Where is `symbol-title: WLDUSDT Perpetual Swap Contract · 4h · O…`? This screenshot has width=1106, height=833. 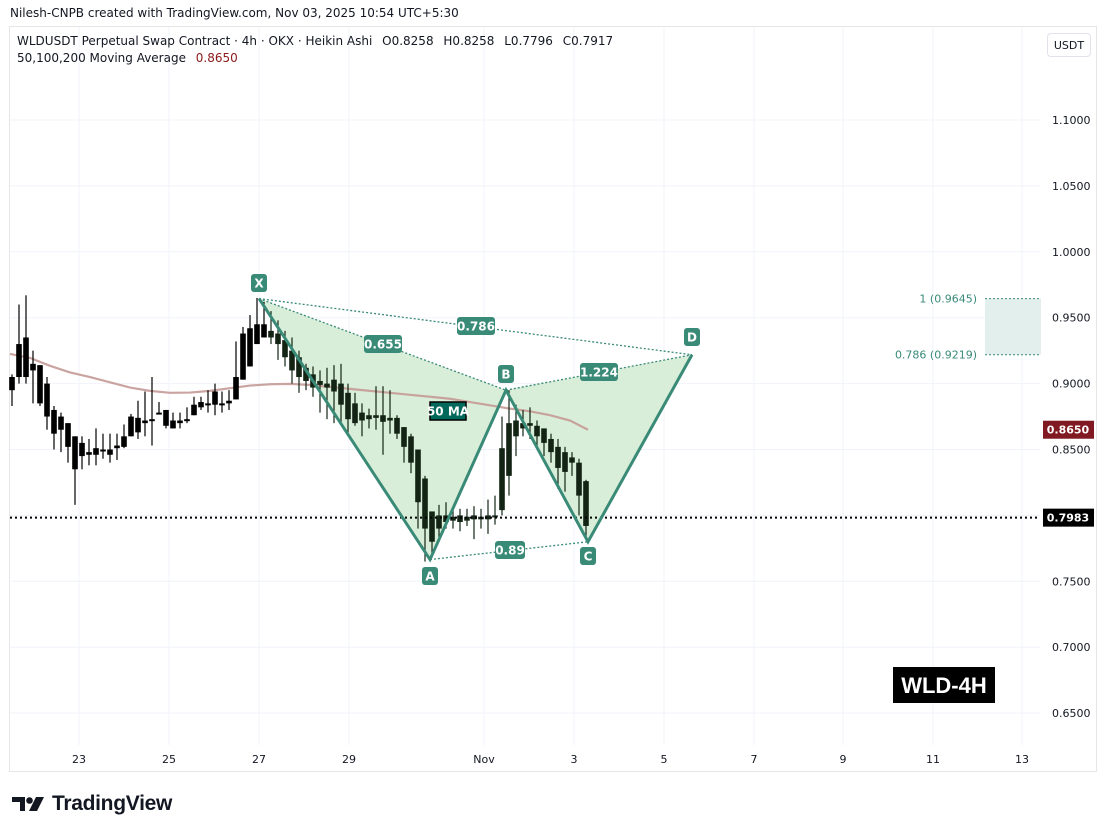 symbol-title: WLDUSDT Perpetual Swap Contract · 4h · O… is located at coordinates (195, 41).